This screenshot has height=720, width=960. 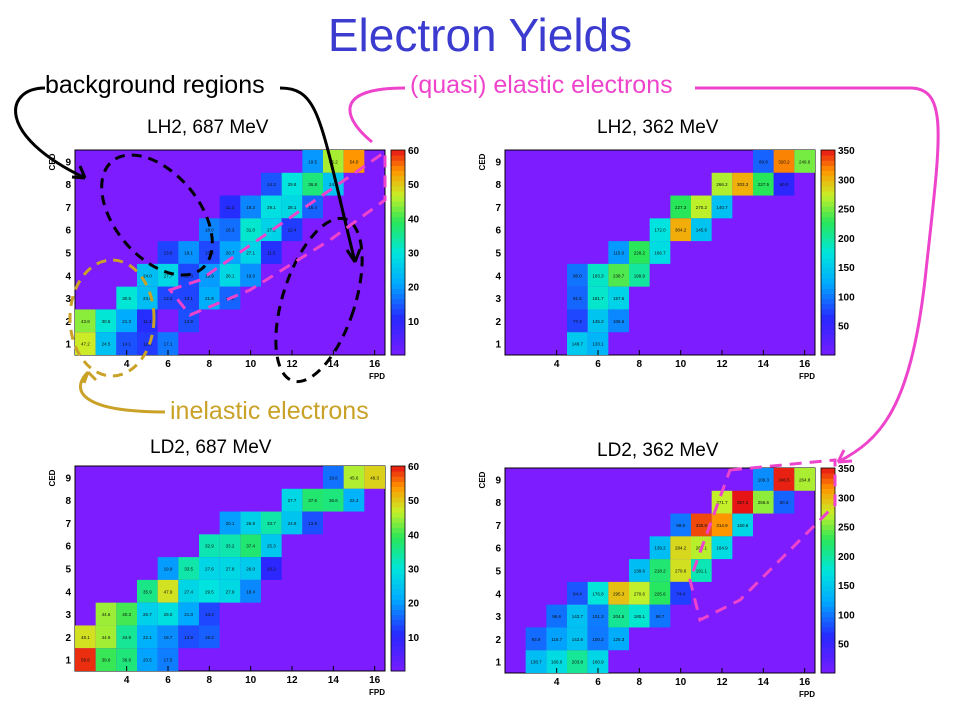 I want to click on colorbar-tick-label: 30, so click(x=414, y=254).